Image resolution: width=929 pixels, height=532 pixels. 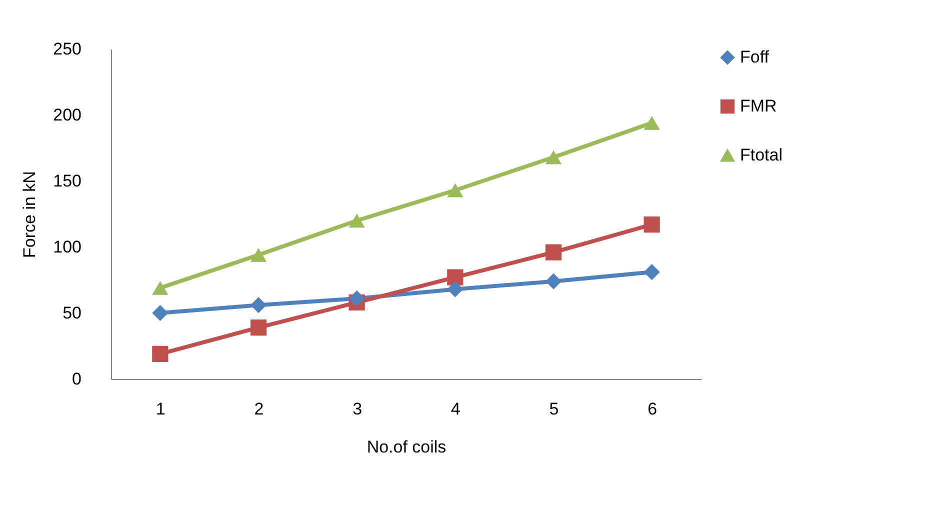 I want to click on y-tick-label: 0, so click(x=77, y=379).